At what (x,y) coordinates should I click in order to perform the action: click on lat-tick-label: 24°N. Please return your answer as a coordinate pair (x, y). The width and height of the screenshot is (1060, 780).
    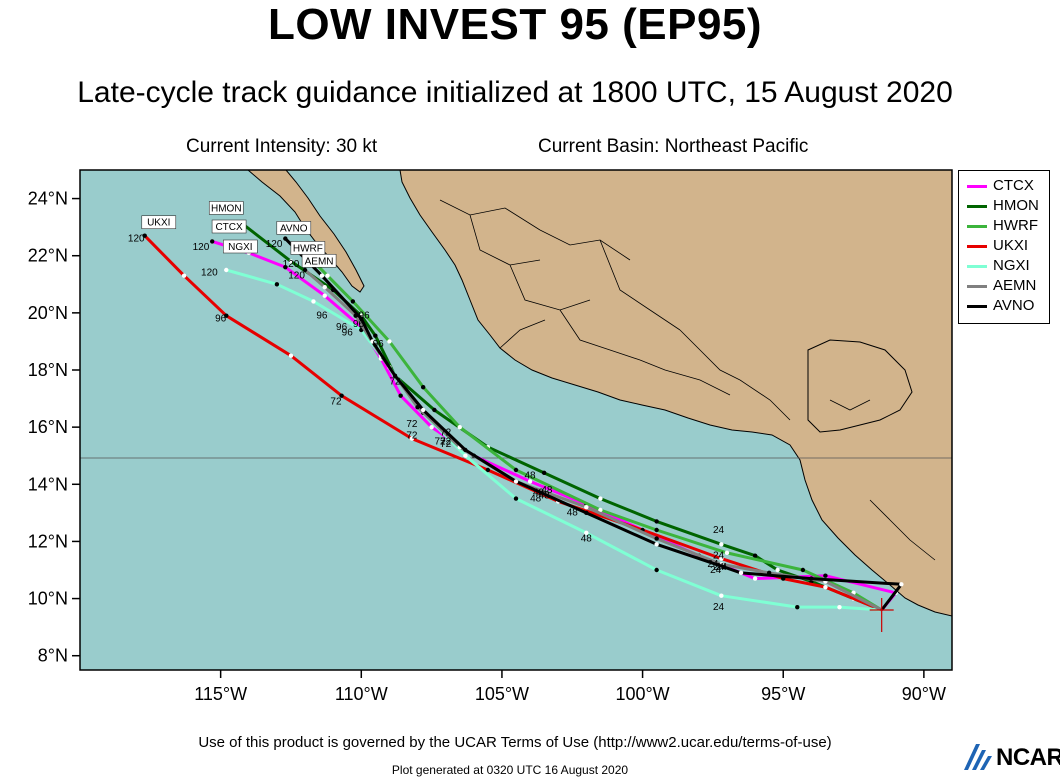
    Looking at the image, I should click on (48, 199).